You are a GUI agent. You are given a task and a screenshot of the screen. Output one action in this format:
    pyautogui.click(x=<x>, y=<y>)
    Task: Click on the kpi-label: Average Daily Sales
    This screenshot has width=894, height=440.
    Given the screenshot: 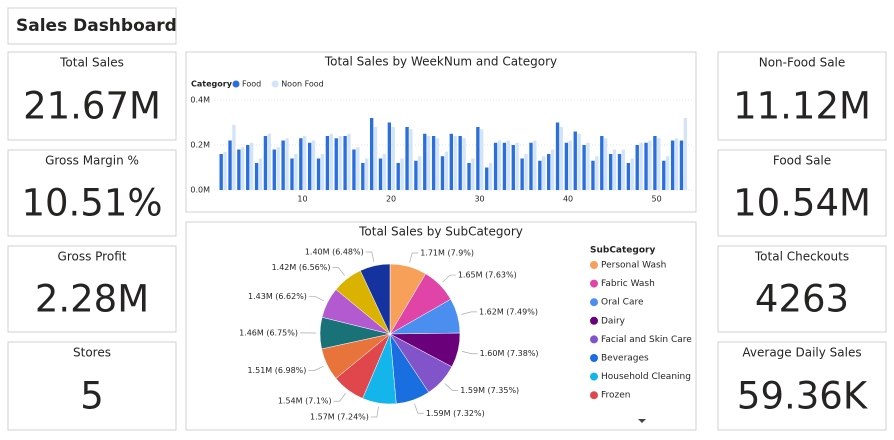 What is the action you would take?
    pyautogui.click(x=801, y=353)
    